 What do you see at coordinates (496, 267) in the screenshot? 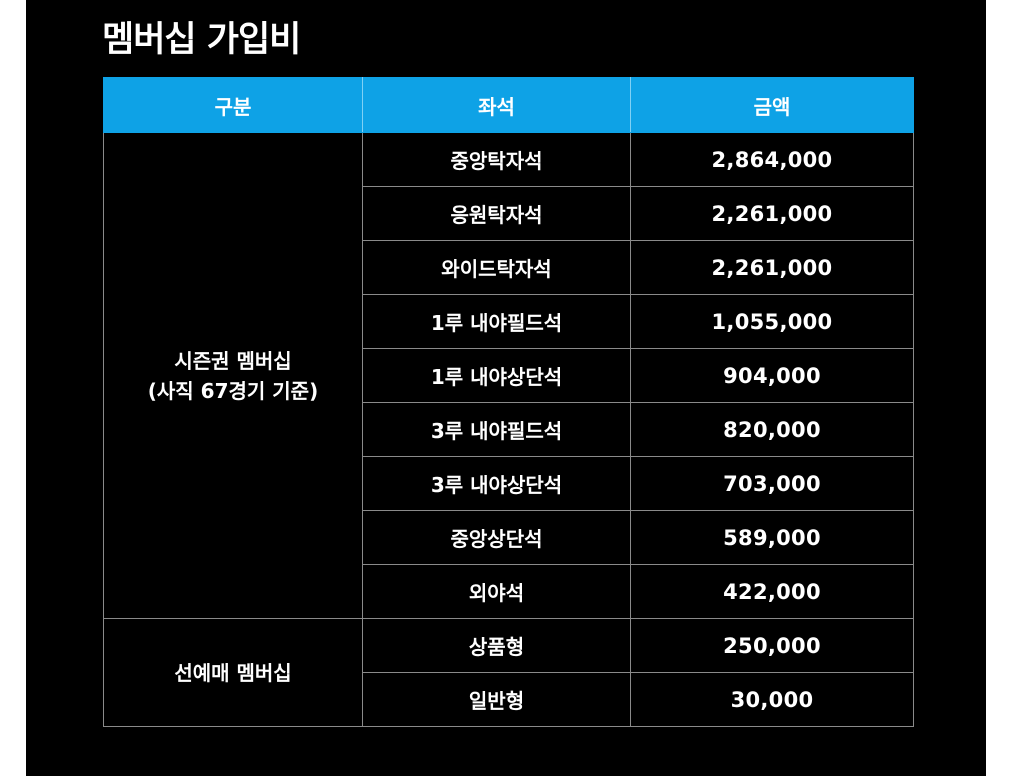
I see `seat-cell: 와이드탁자석` at bounding box center [496, 267].